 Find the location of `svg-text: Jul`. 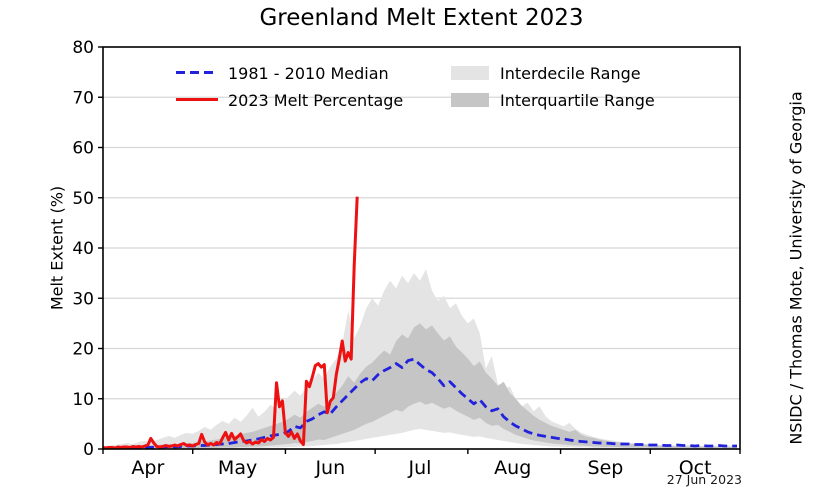

svg-text: Jul is located at coordinates (420, 468).